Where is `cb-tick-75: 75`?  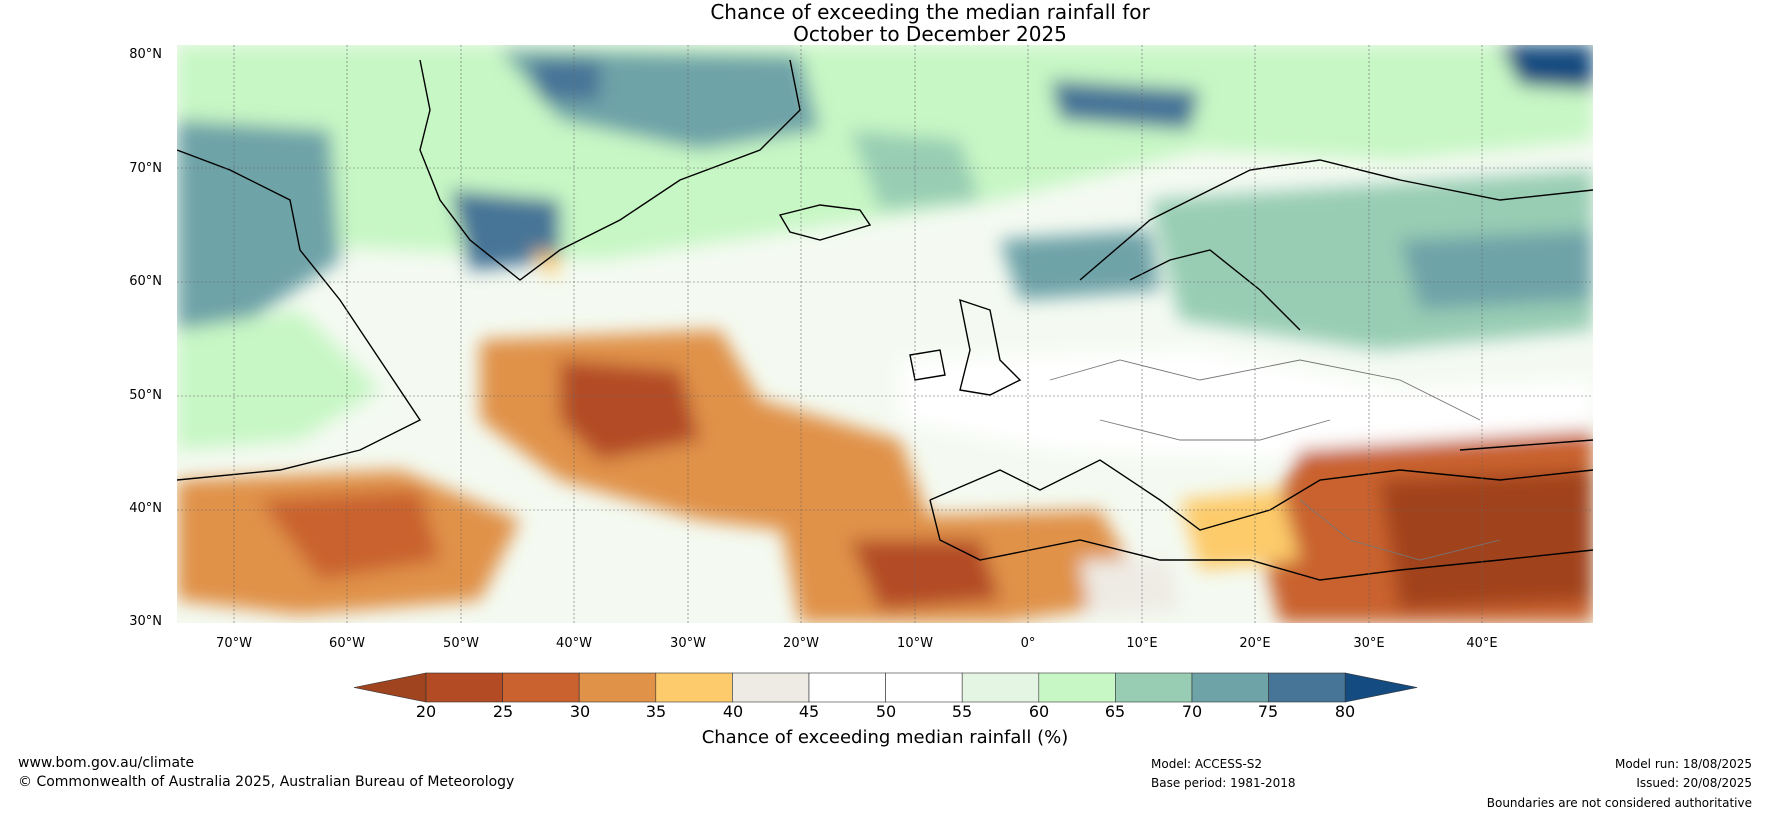 cb-tick-75: 75 is located at coordinates (1268, 711).